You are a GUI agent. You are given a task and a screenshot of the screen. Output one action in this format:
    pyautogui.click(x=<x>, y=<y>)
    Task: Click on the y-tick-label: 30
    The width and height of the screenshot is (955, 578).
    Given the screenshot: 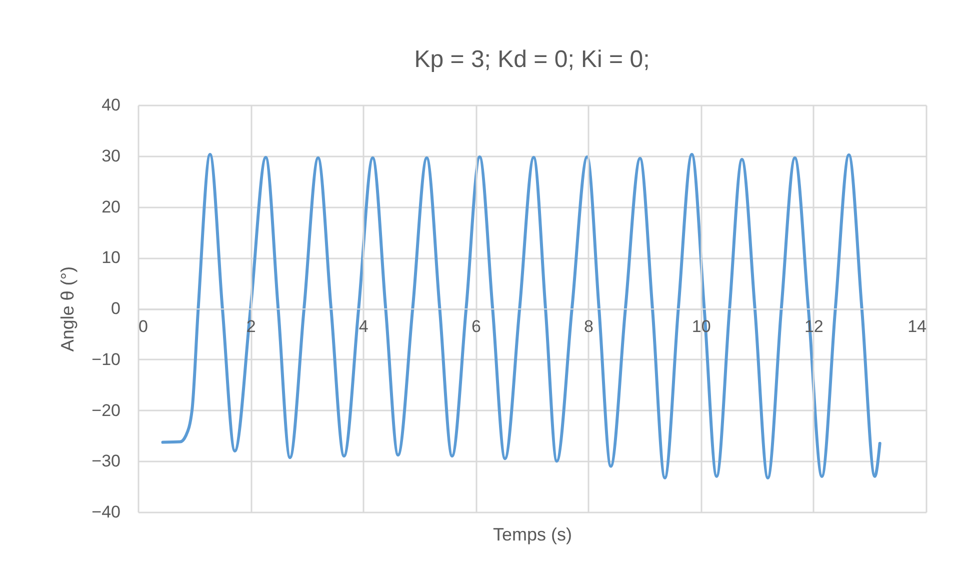 What is the action you would take?
    pyautogui.click(x=111, y=156)
    